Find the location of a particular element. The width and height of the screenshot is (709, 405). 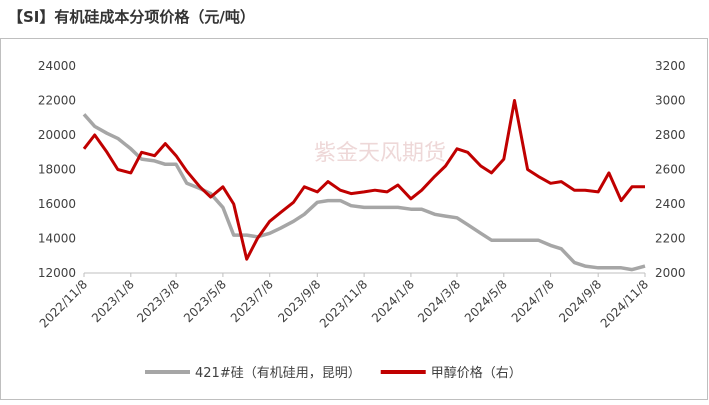

y2-tick-label: 3000 is located at coordinates (670, 101).